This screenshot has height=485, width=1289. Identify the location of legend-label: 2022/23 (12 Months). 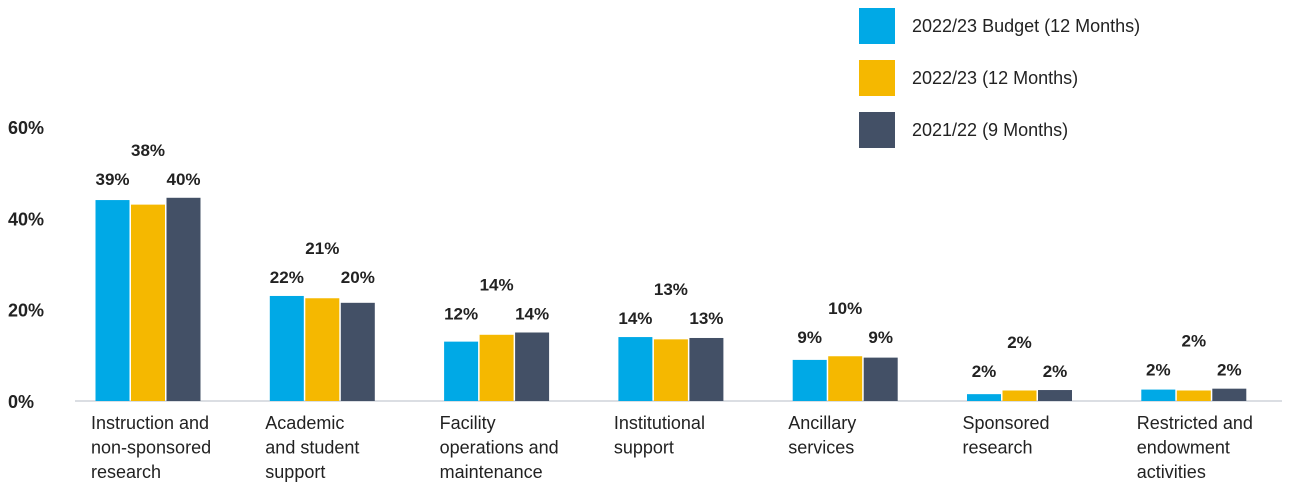
(995, 78).